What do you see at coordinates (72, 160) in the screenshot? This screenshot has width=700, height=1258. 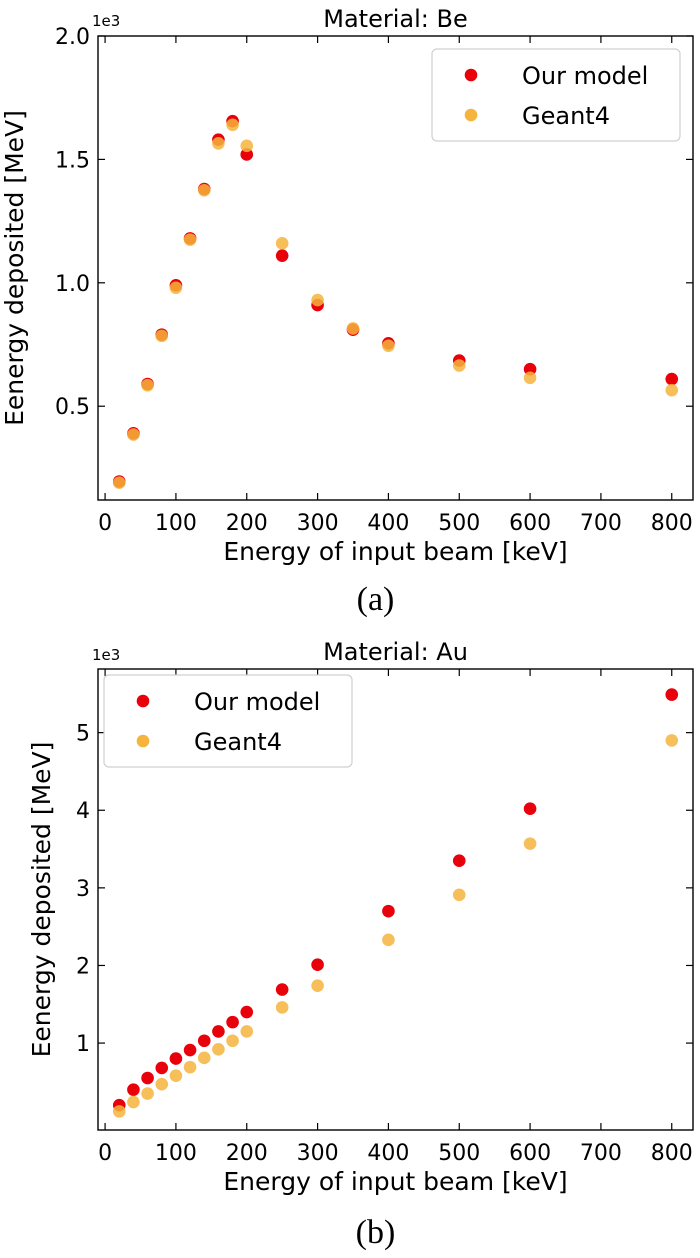 I see `y-tick-label: 1.5` at bounding box center [72, 160].